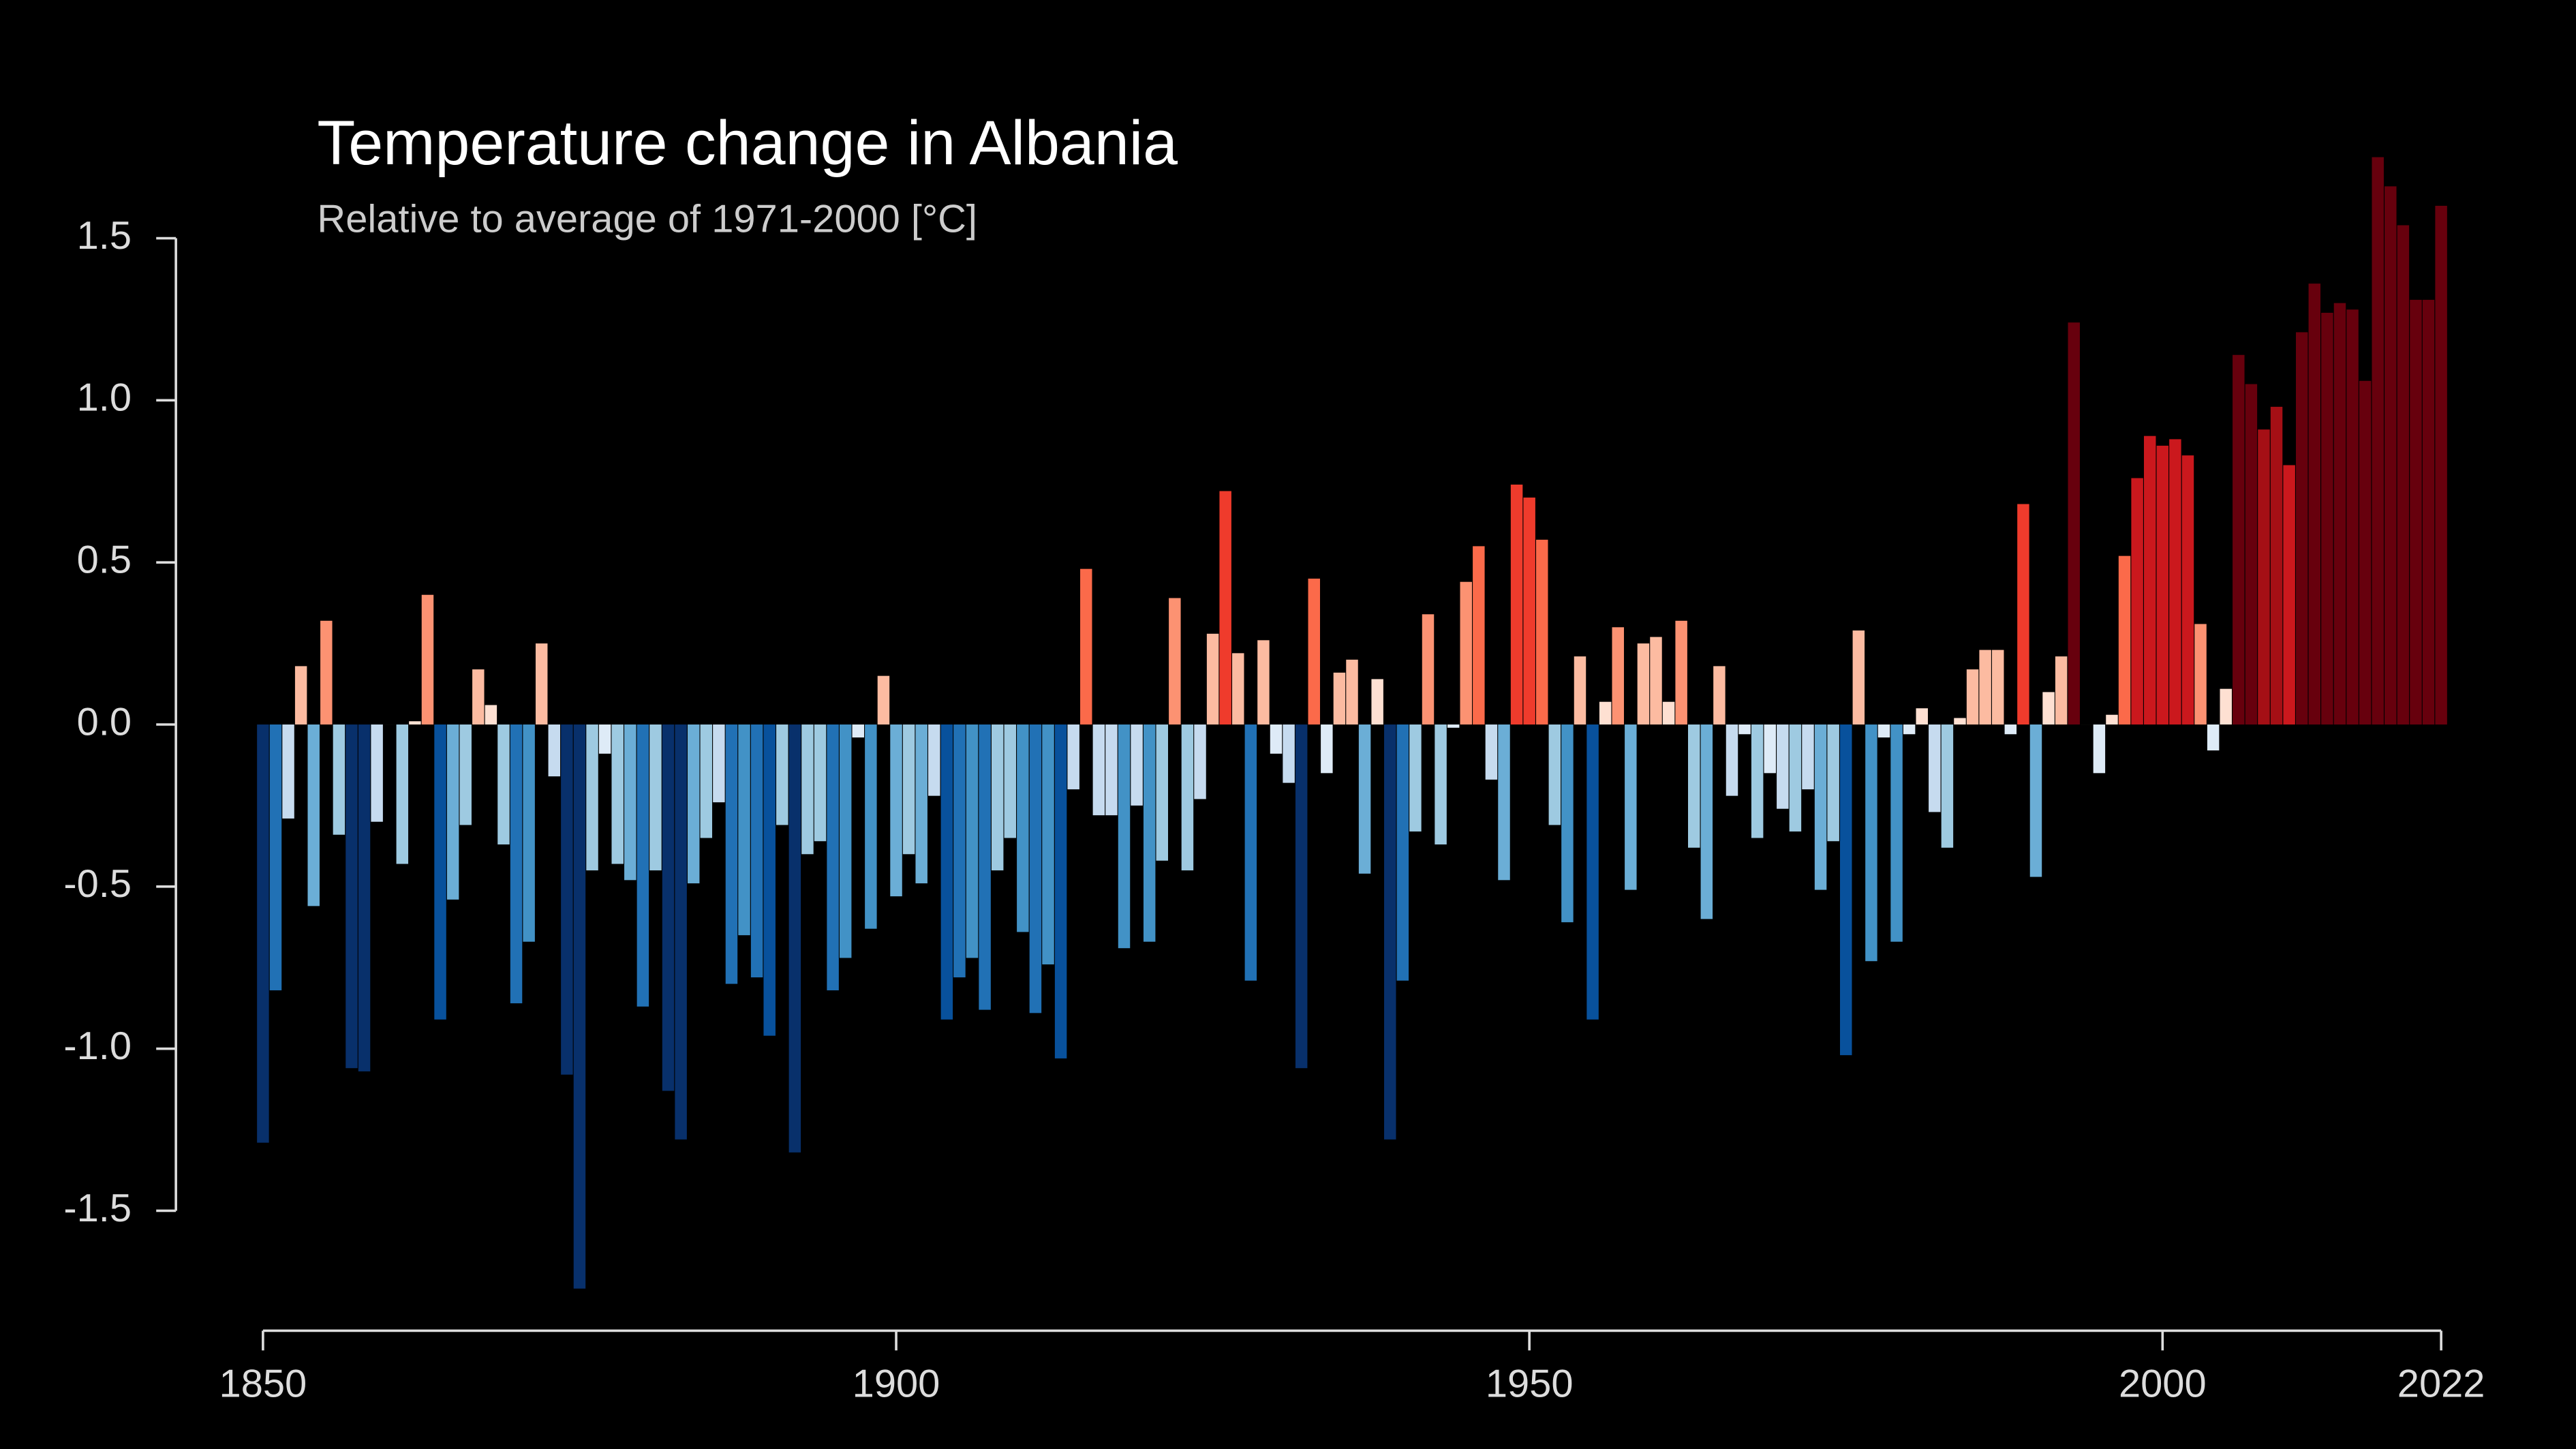 This screenshot has height=1449, width=2576. I want to click on y-tick-label: 0.0, so click(105, 722).